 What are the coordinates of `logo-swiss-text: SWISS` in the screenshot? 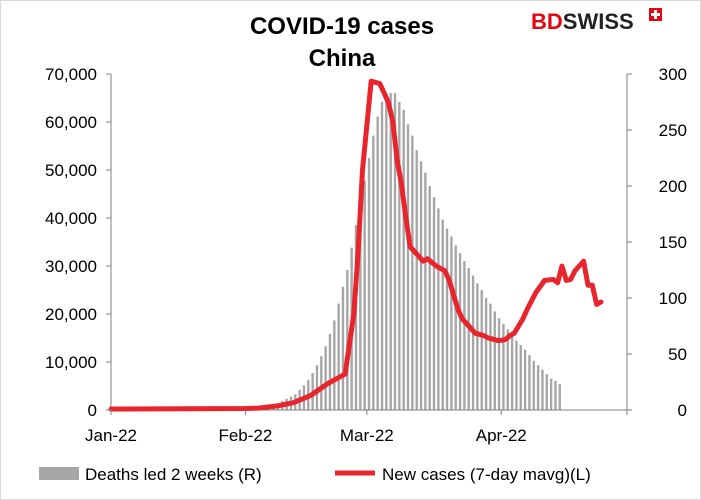 It's located at (598, 21).